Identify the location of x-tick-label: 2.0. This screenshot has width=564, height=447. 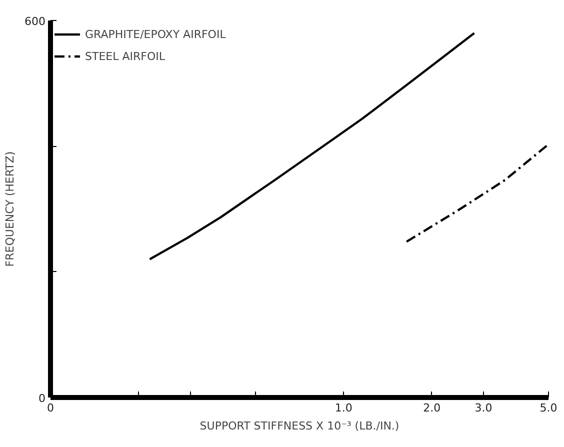
(432, 408).